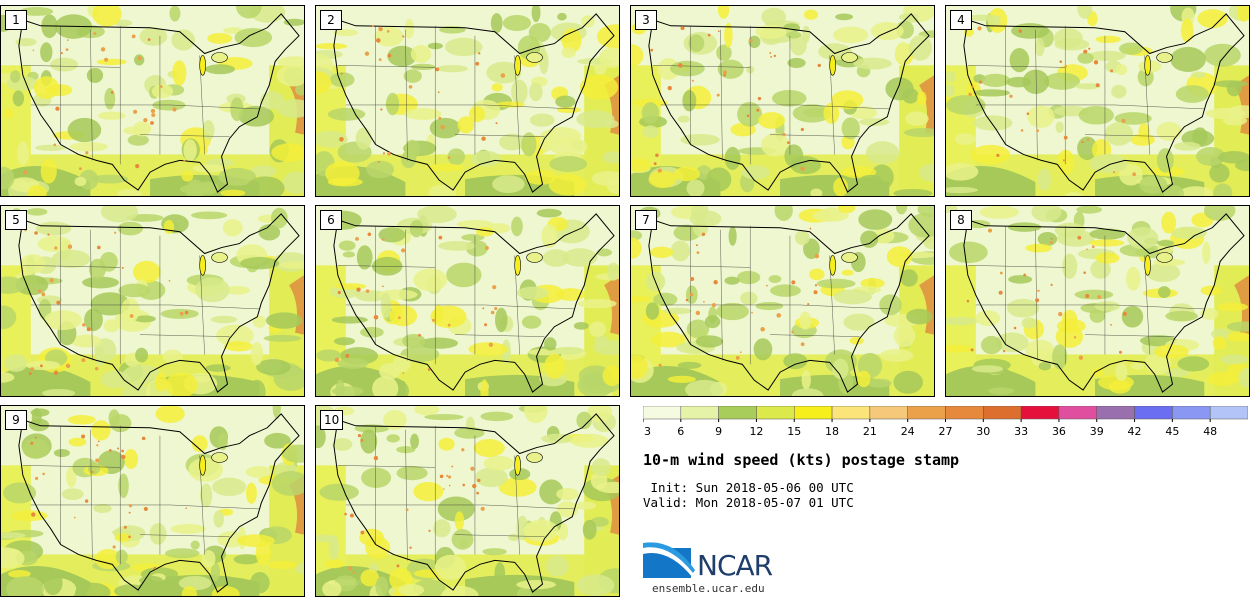 The width and height of the screenshot is (1260, 597). I want to click on colorbar-tick-label: 45, so click(1172, 430).